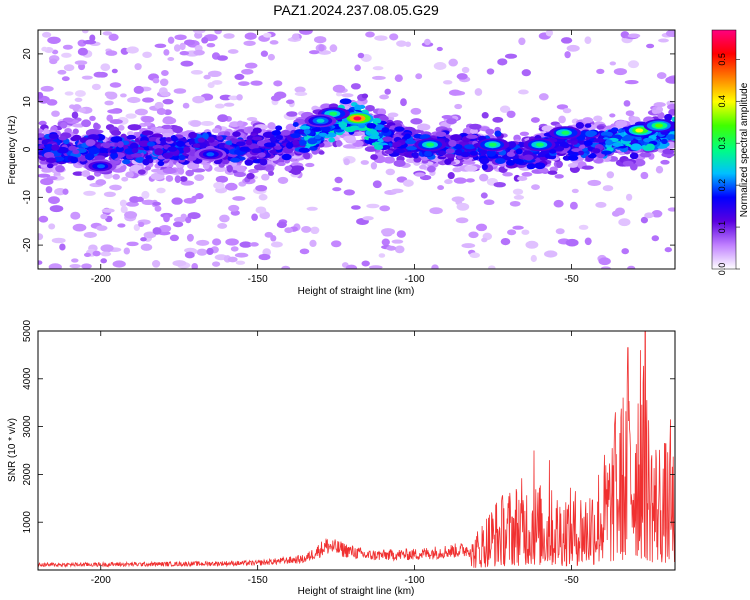  I want to click on x-tick-label: -200, so click(101, 279).